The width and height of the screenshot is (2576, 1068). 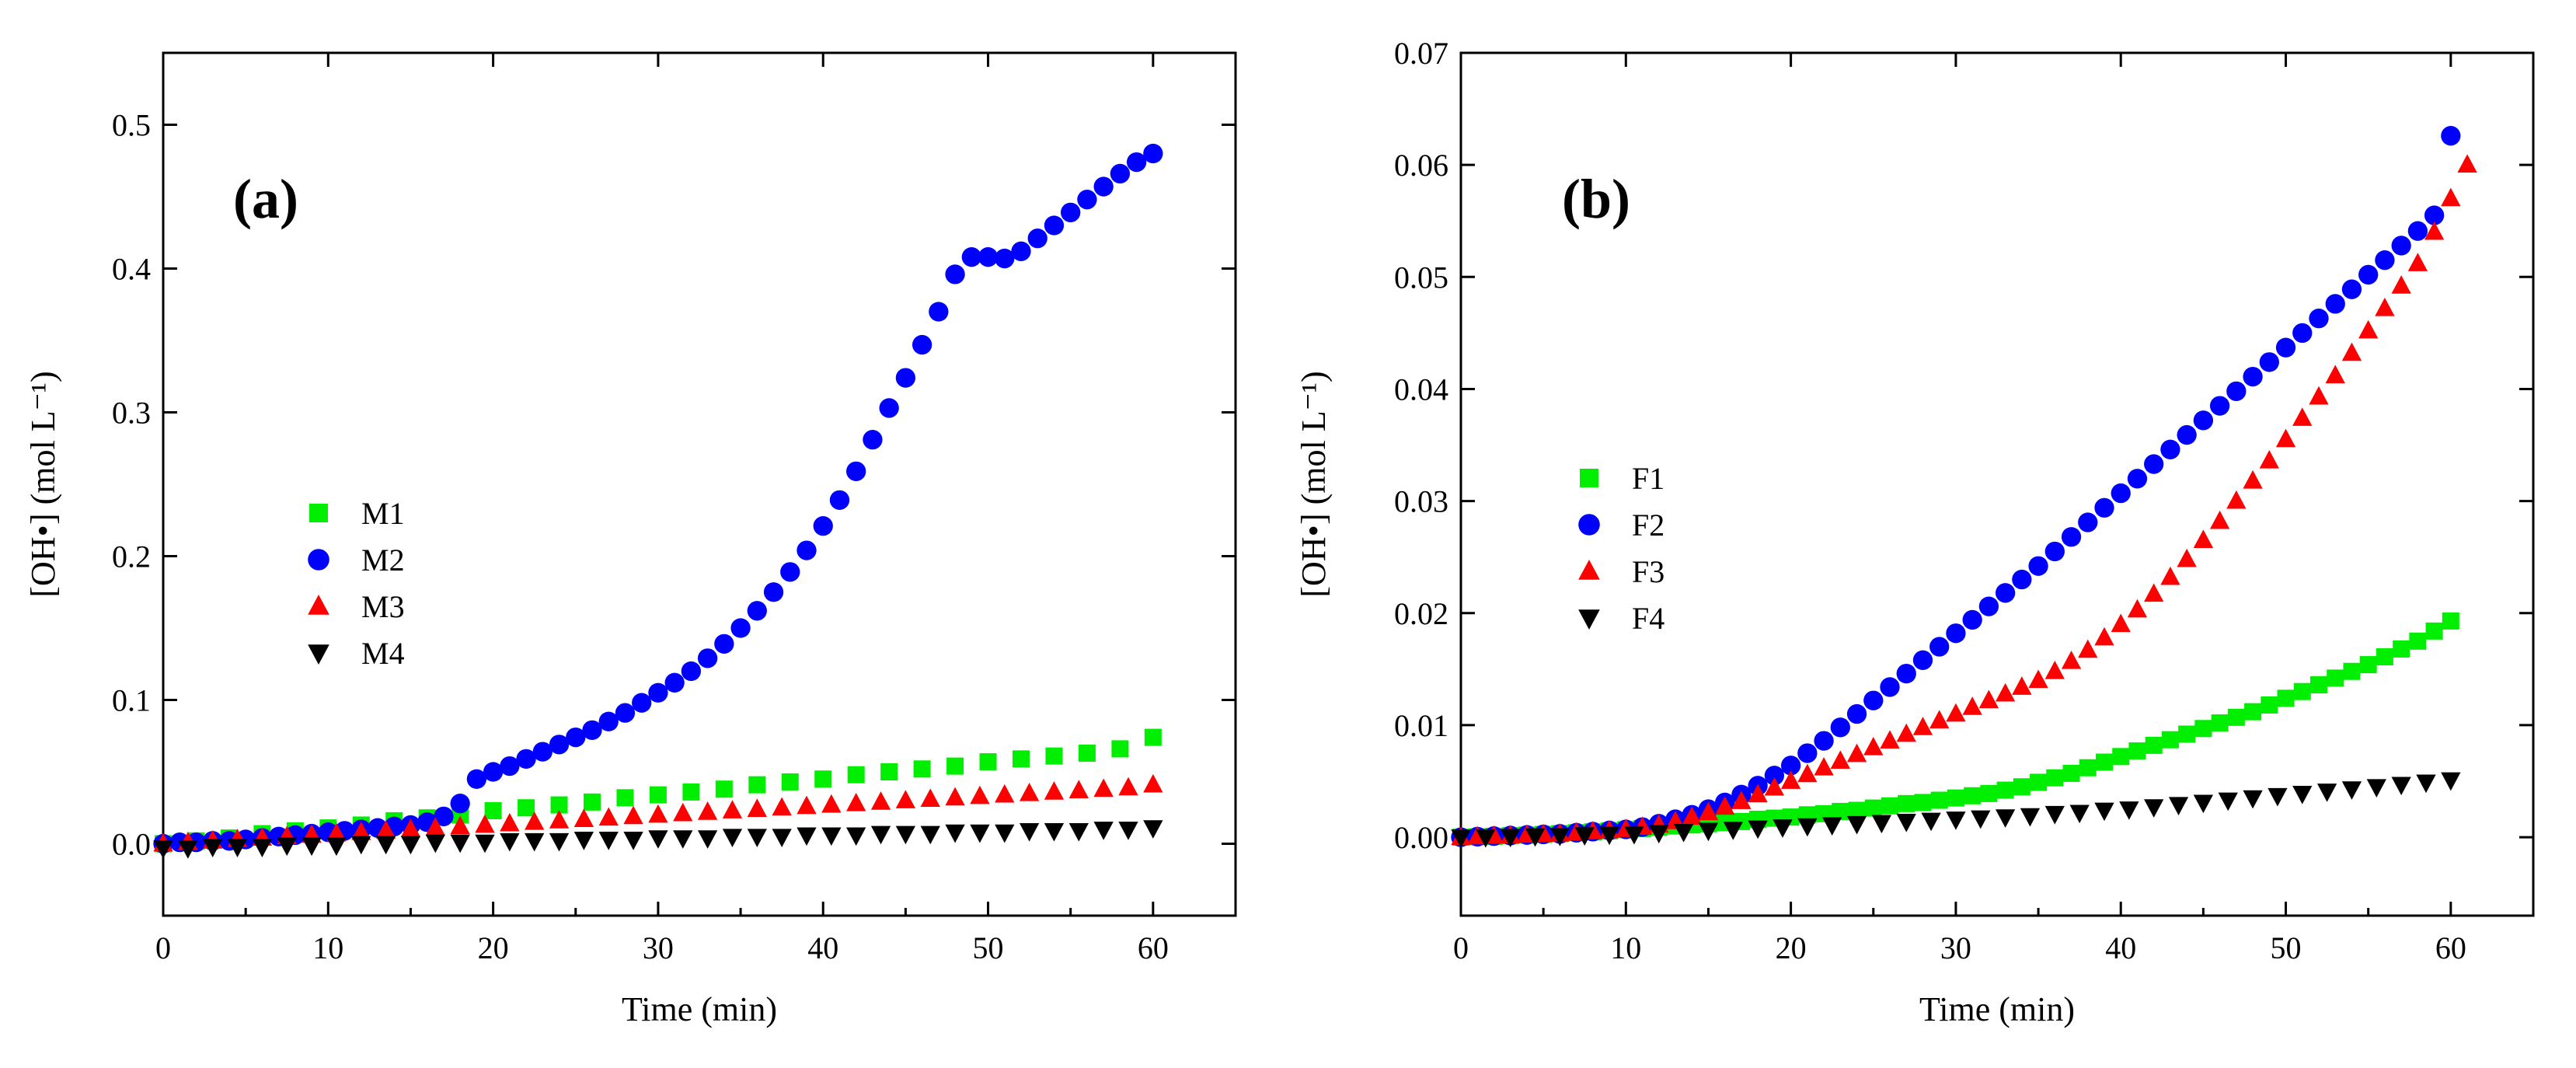 I want to click on legend-label: M4, so click(x=383, y=653).